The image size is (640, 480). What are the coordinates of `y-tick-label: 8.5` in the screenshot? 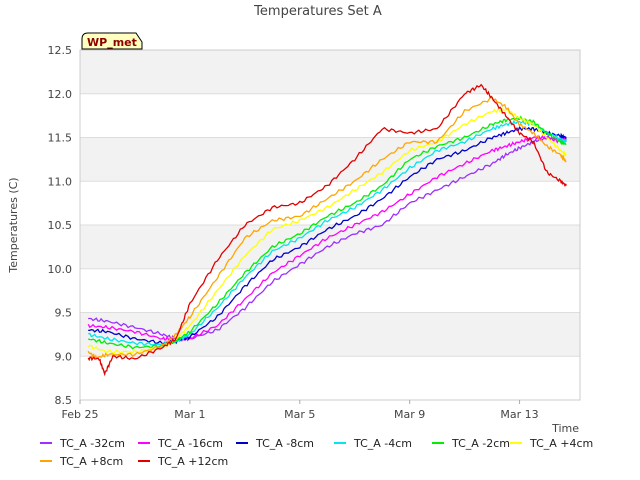 It's located at (64, 400).